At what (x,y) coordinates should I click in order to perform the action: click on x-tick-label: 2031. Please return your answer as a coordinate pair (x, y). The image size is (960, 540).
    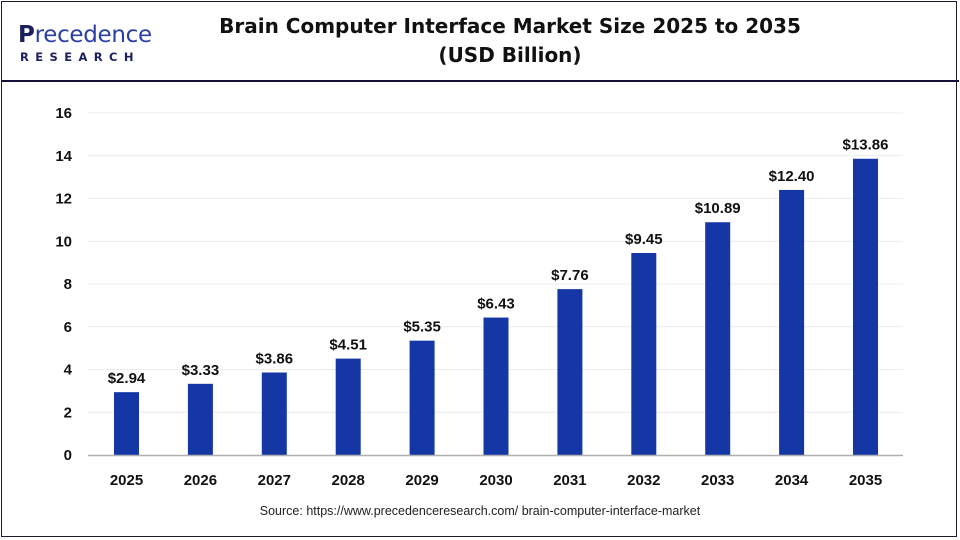
    Looking at the image, I should click on (569, 480).